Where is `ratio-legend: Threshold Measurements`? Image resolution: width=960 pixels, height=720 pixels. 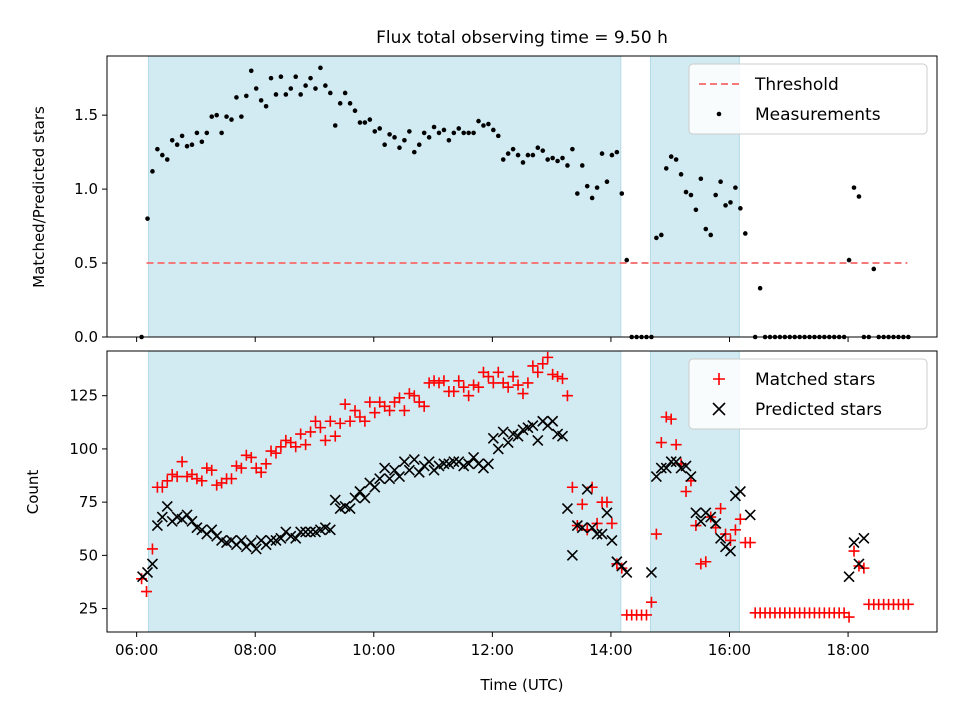 ratio-legend: Threshold Measurements is located at coordinates (808, 99).